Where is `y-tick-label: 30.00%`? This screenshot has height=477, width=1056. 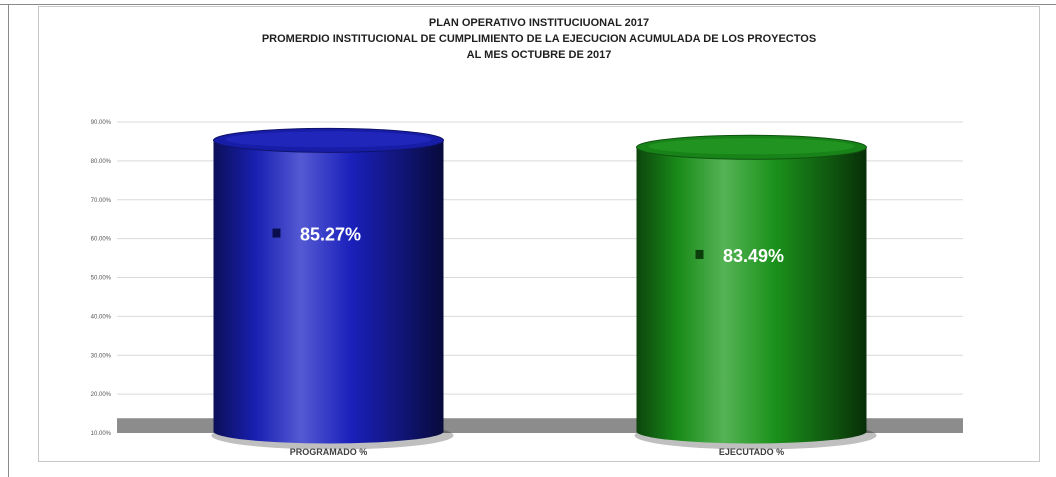
y-tick-label: 30.00% is located at coordinates (101, 356).